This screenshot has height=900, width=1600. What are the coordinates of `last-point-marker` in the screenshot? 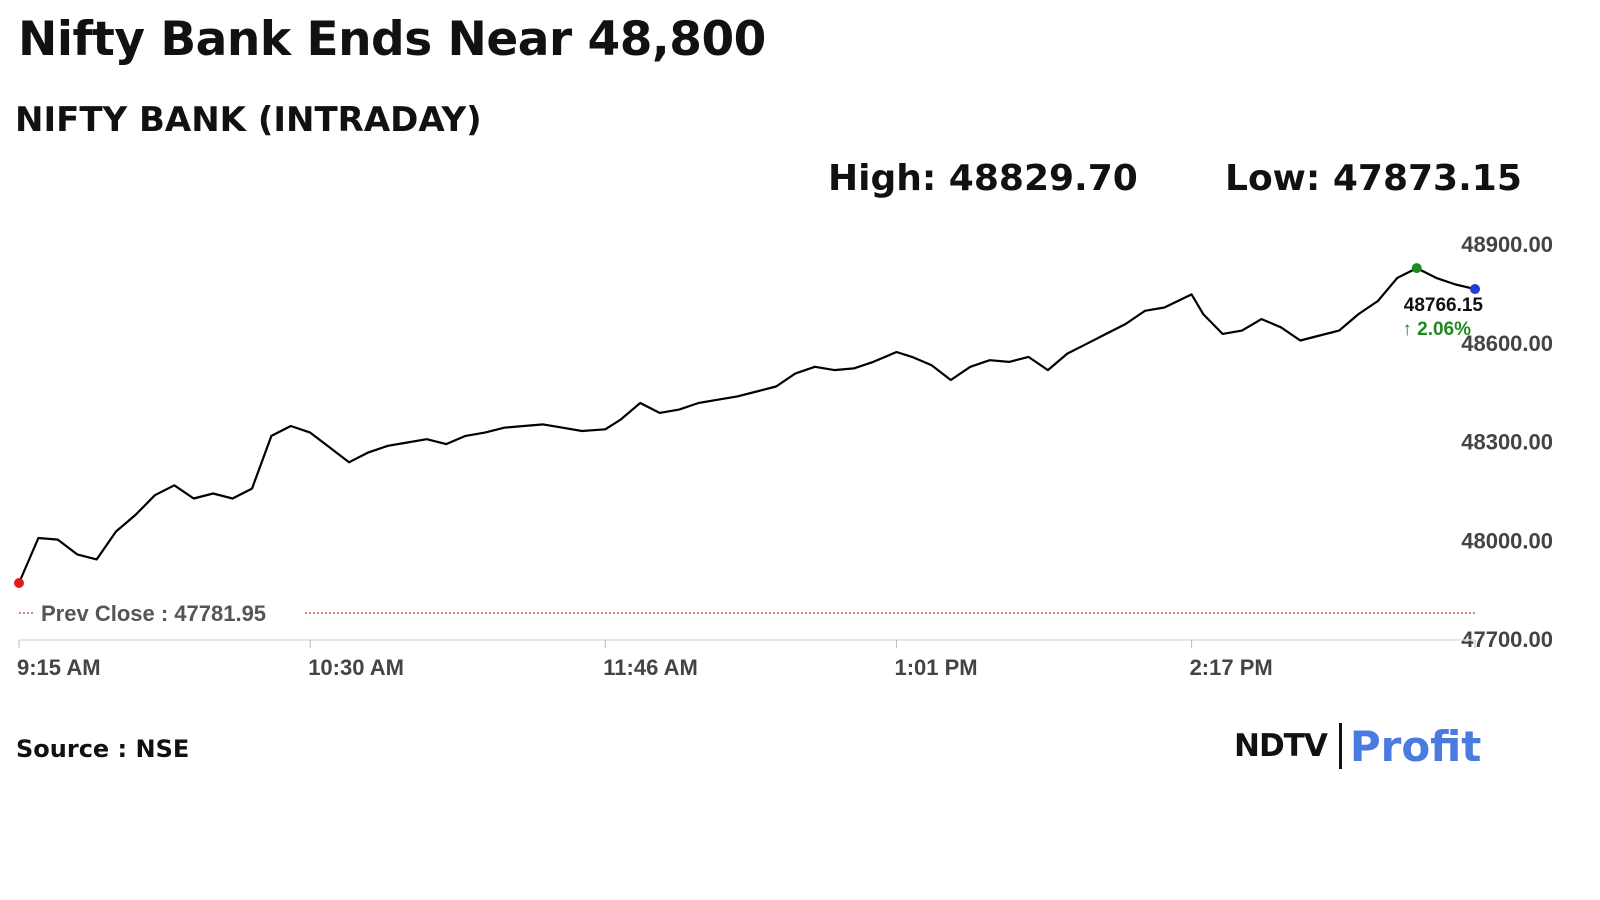 It's located at (1475, 289).